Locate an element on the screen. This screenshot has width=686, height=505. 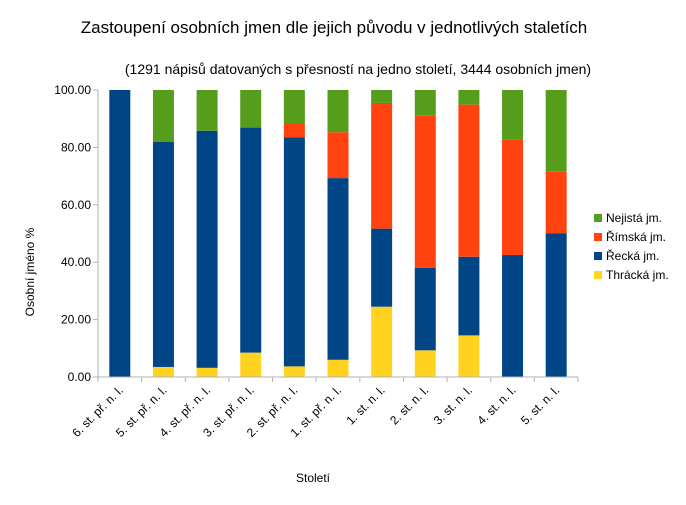
x-tick-label: 4. st. n. l. is located at coordinates (496, 405).